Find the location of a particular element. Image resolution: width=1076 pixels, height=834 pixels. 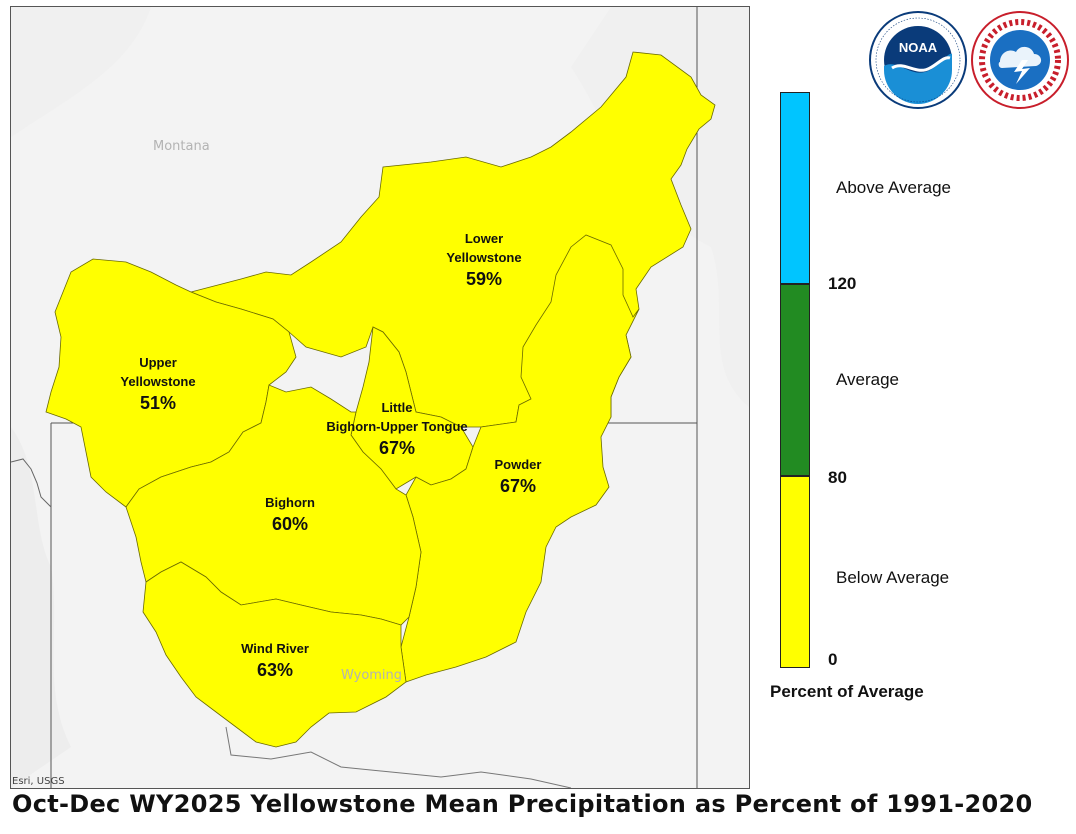

basin-label-powder: Powder 67% is located at coordinates (518, 476).